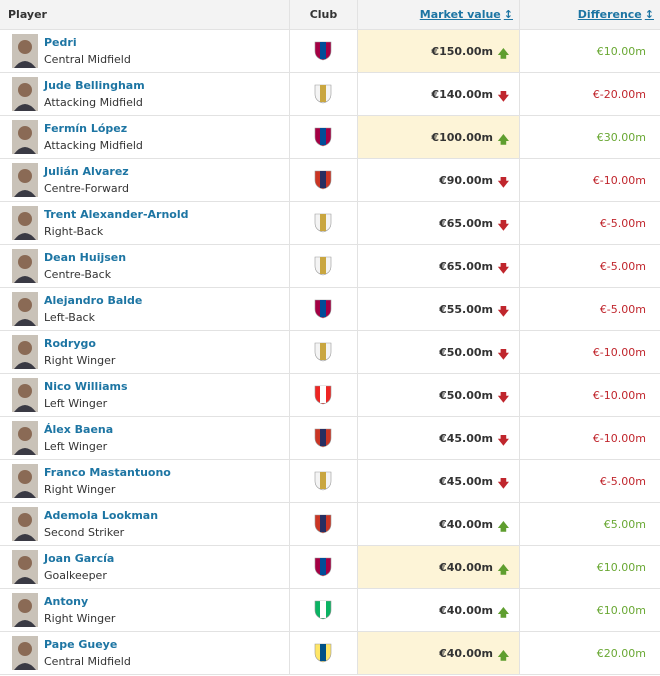 Image resolution: width=660 pixels, height=676 pixels. What do you see at coordinates (145, 51) in the screenshot?
I see `player-cell: Pedri Central Midfield` at bounding box center [145, 51].